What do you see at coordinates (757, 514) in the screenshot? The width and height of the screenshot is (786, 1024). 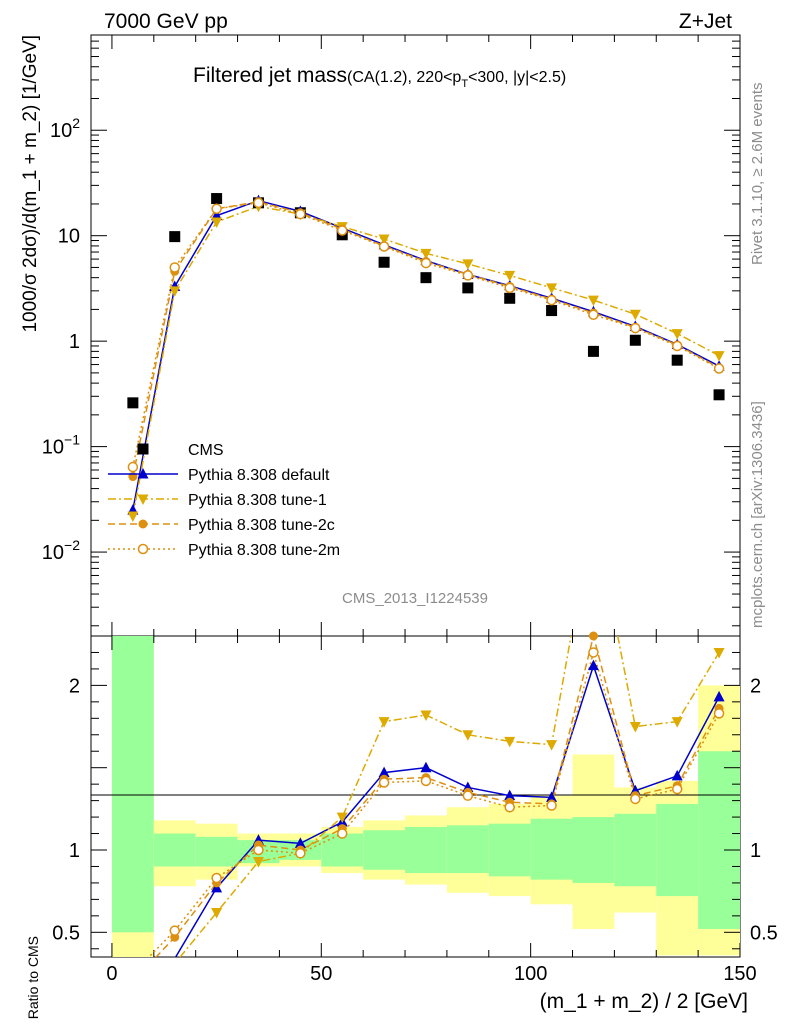 I see `mcplots-label: mcplots.cern.ch [arXiv:1306.3436]` at bounding box center [757, 514].